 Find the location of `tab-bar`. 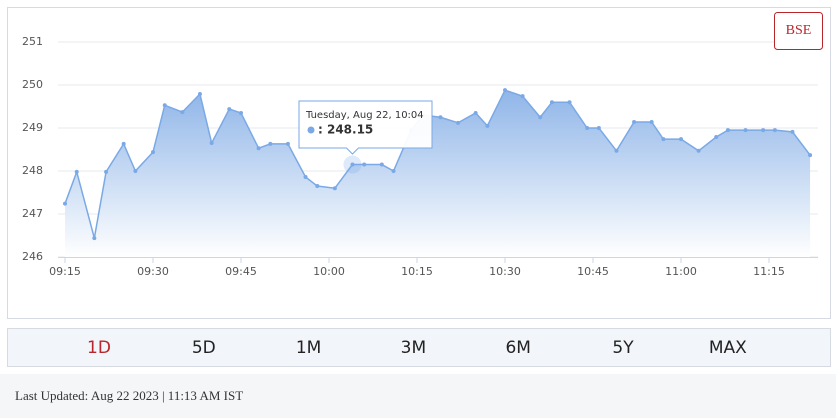

tab-bar is located at coordinates (419, 347).